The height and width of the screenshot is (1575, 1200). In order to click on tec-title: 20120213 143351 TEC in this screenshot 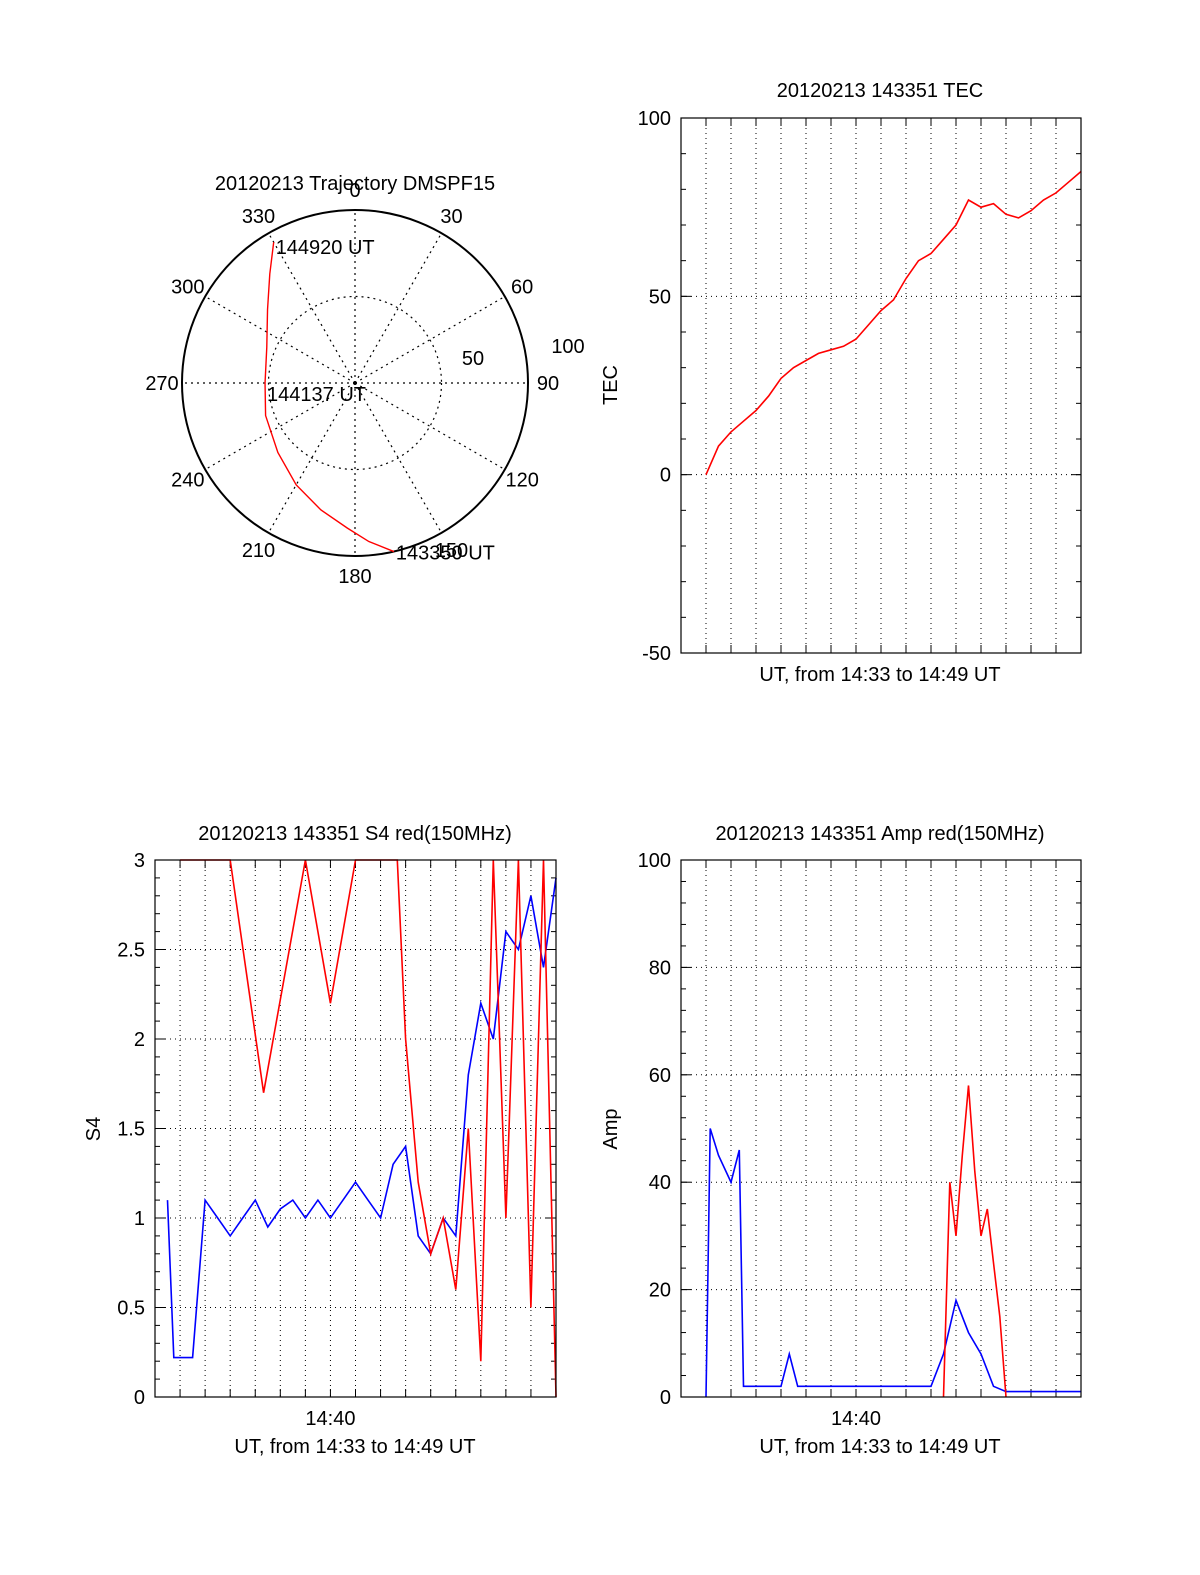, I will do `click(880, 91)`.